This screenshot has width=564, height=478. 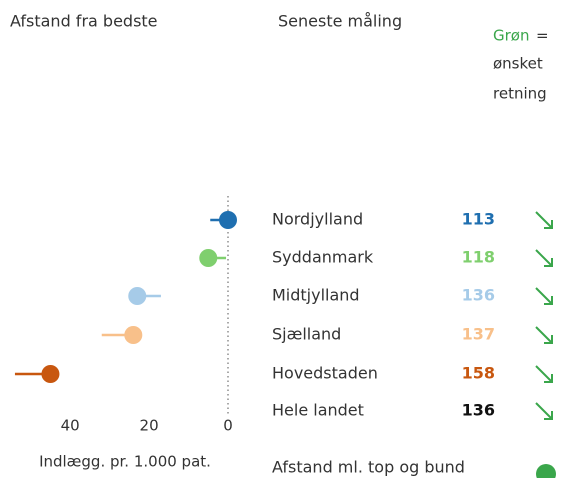 What do you see at coordinates (228, 426) in the screenshot?
I see `x-tick-label: 0` at bounding box center [228, 426].